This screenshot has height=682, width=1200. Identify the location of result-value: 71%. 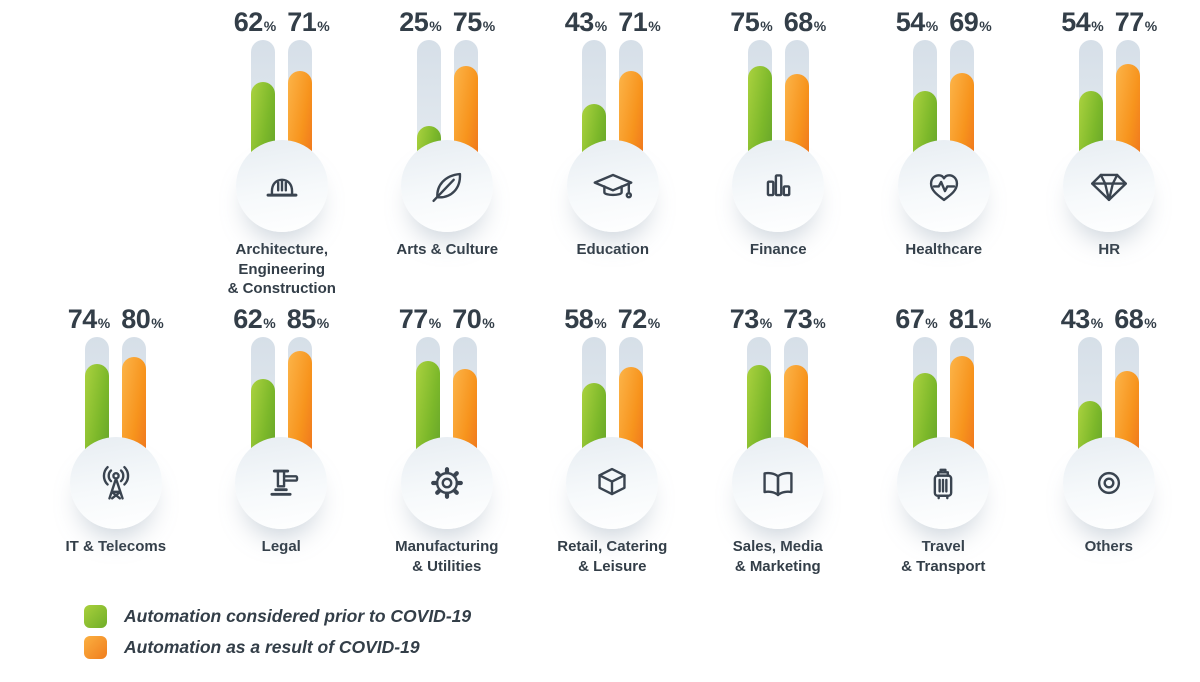
(308, 21).